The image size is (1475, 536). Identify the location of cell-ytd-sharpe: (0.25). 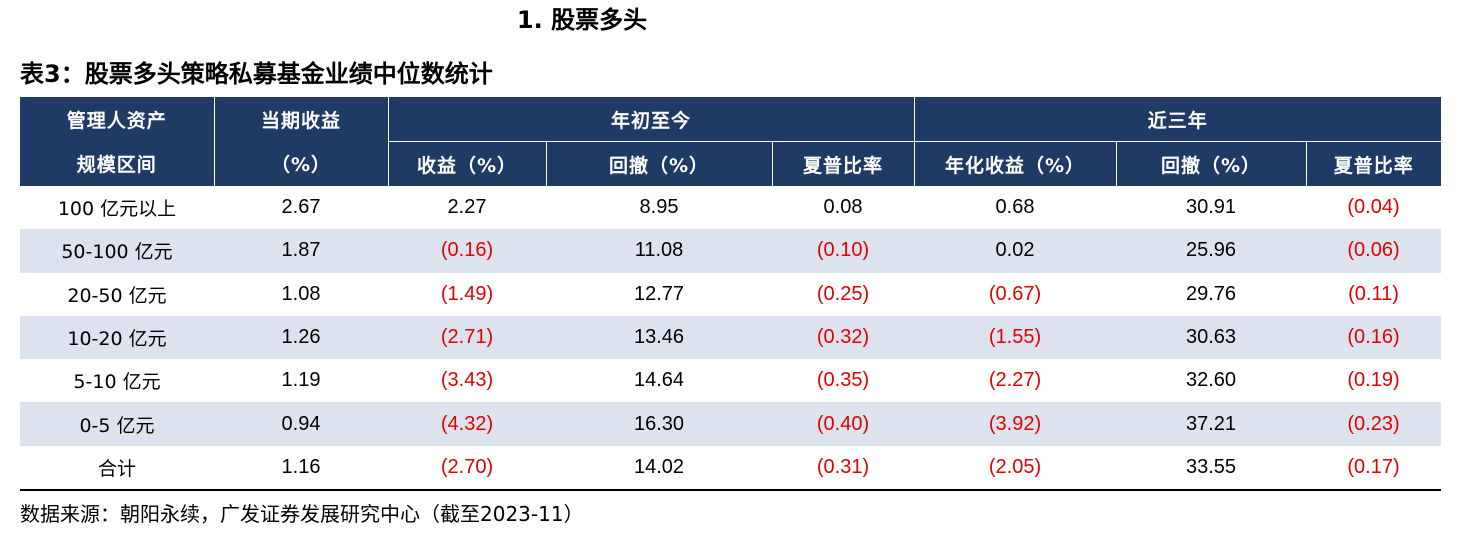
(843, 293).